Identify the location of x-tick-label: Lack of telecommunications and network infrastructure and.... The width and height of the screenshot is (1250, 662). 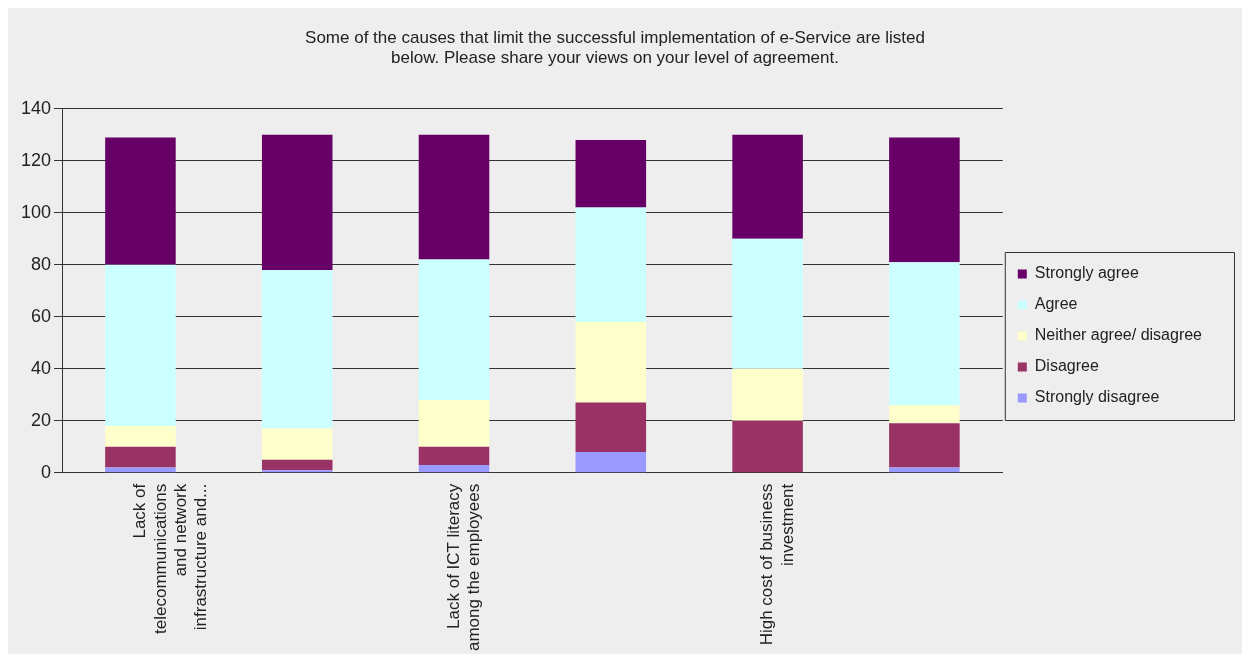
(170, 558).